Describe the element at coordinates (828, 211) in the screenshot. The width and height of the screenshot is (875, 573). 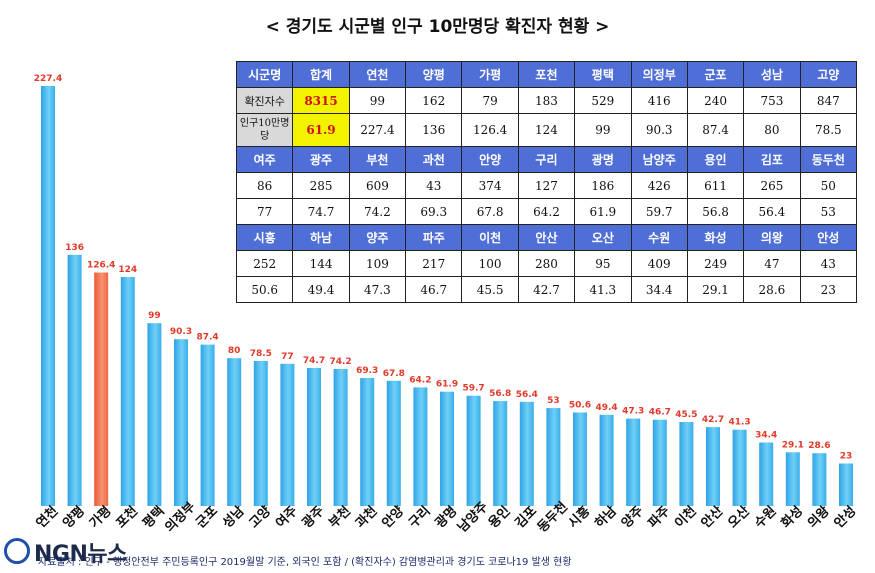
I see `table-cell: 53` at that location.